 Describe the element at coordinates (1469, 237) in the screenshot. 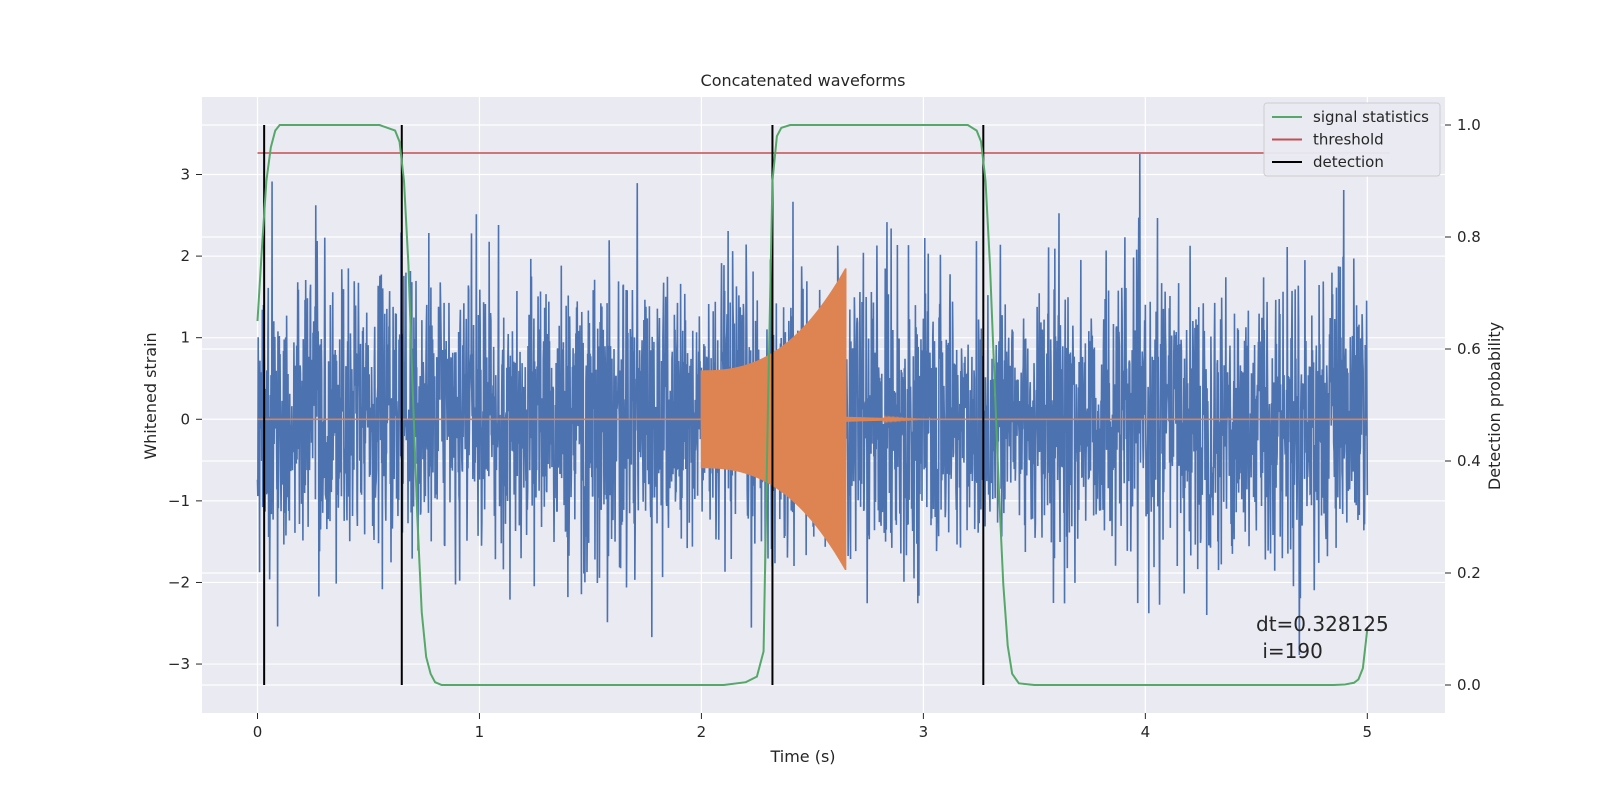

I see `y2-tick-label: 0.8` at that location.